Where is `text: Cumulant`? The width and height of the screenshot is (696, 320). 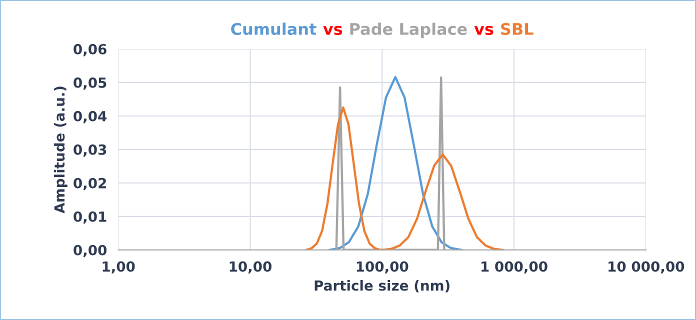 text: Cumulant is located at coordinates (273, 29).